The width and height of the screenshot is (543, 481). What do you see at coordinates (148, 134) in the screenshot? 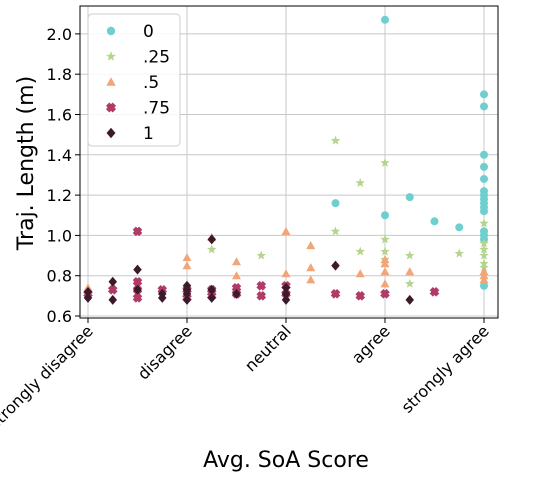
I see `legend-label: 1` at bounding box center [148, 134].